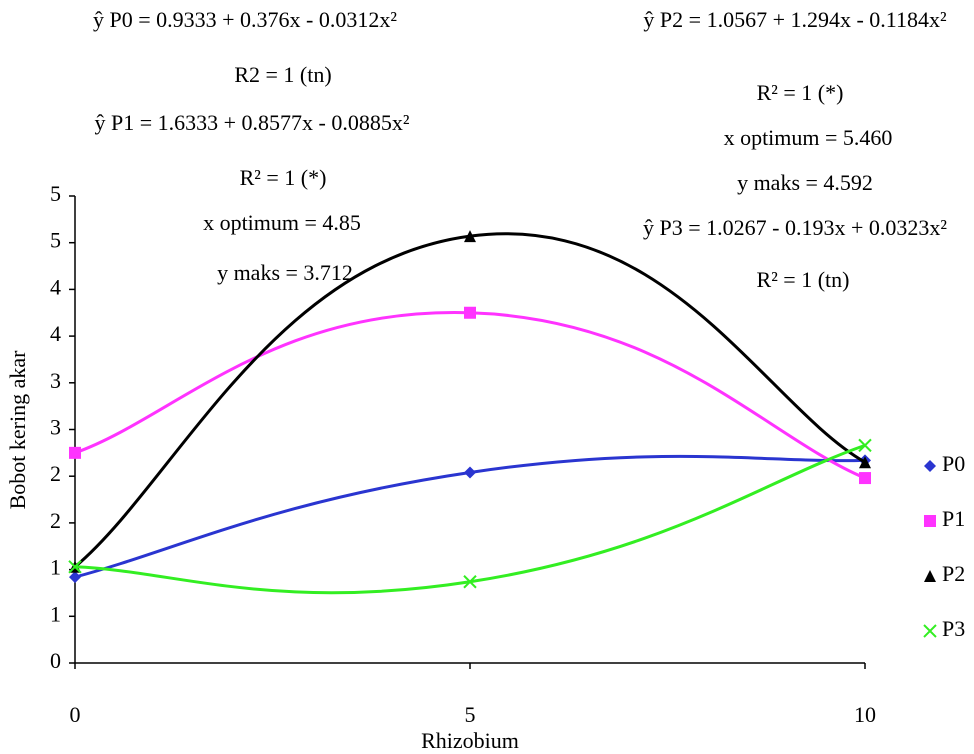 The width and height of the screenshot is (974, 754). Describe the element at coordinates (282, 222) in the screenshot. I see `annotation: x optimum = 4.85` at that location.